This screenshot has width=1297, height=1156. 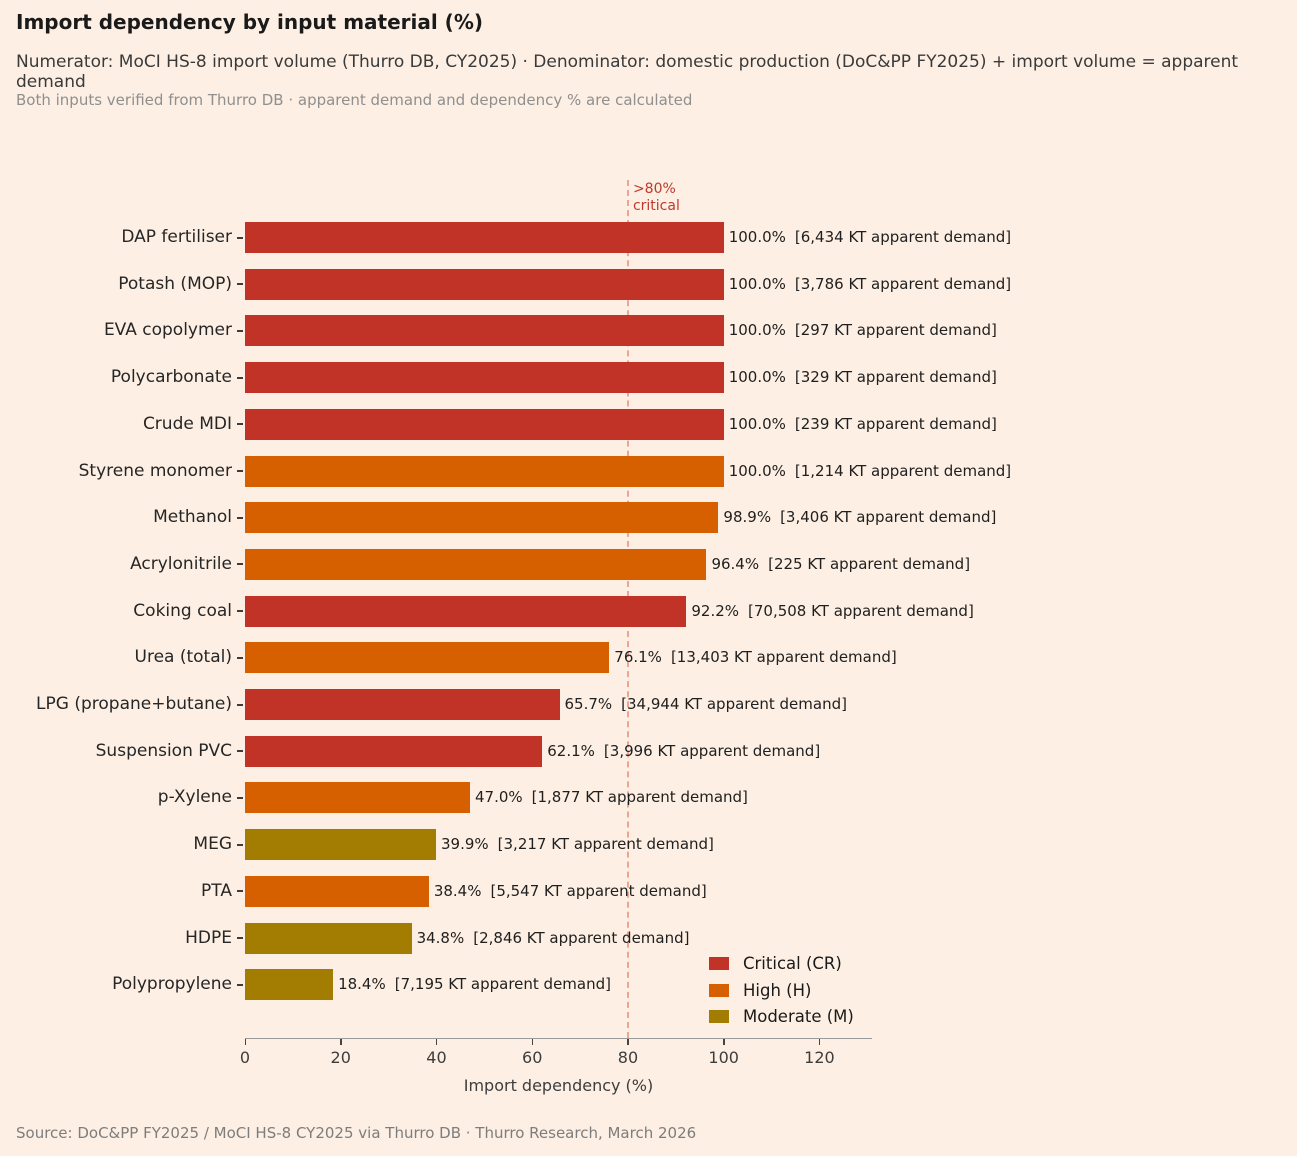 I want to click on value-pct: 62.1%, so click(x=571, y=750).